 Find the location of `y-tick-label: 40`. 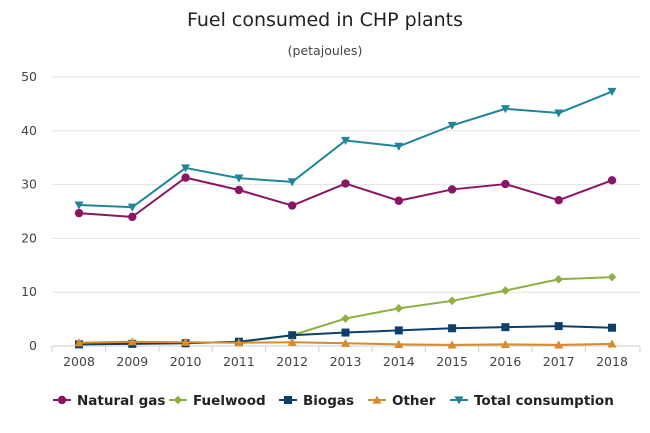

y-tick-label: 40 is located at coordinates (29, 130).